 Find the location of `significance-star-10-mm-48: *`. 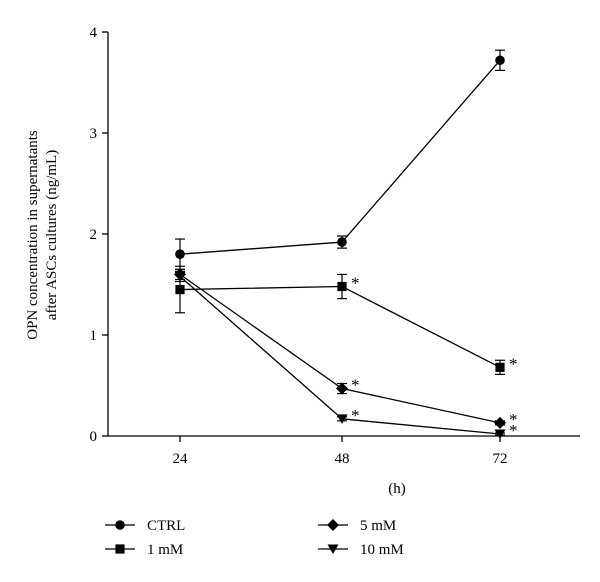

significance-star-10-mm-48: * is located at coordinates (355, 415).